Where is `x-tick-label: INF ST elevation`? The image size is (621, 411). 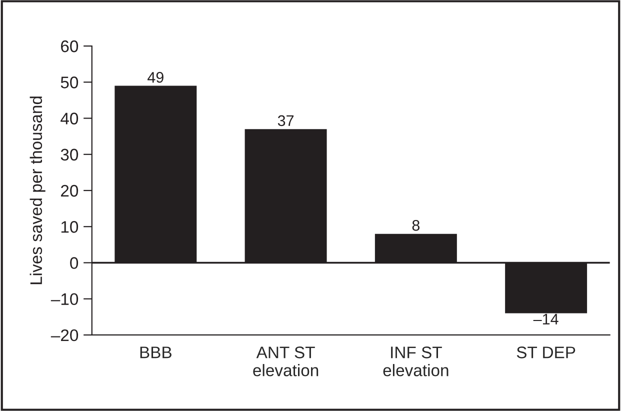 x-tick-label: INF ST elevation is located at coordinates (415, 361).